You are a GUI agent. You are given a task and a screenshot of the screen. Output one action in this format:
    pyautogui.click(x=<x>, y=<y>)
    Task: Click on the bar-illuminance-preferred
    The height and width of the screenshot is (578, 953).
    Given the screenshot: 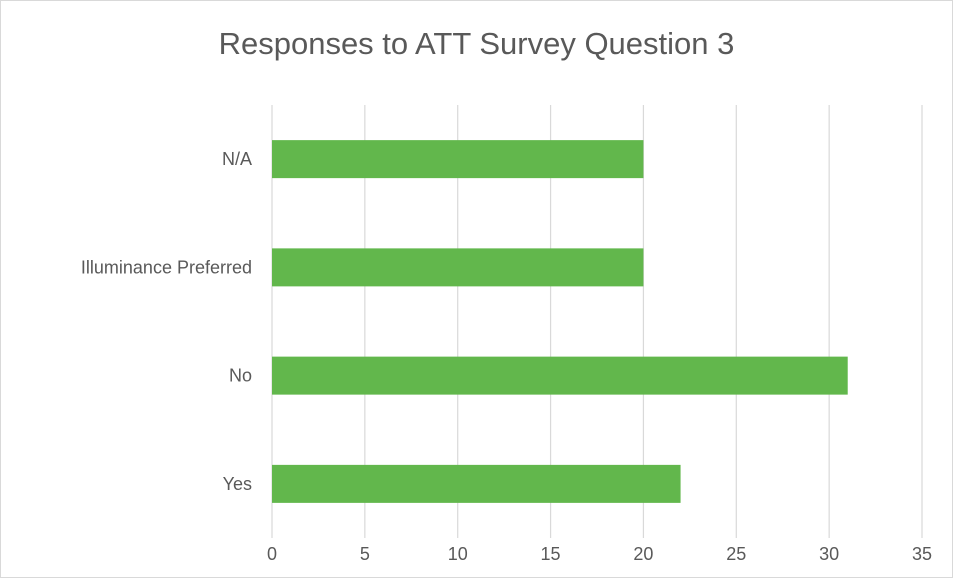 What is the action you would take?
    pyautogui.click(x=458, y=267)
    